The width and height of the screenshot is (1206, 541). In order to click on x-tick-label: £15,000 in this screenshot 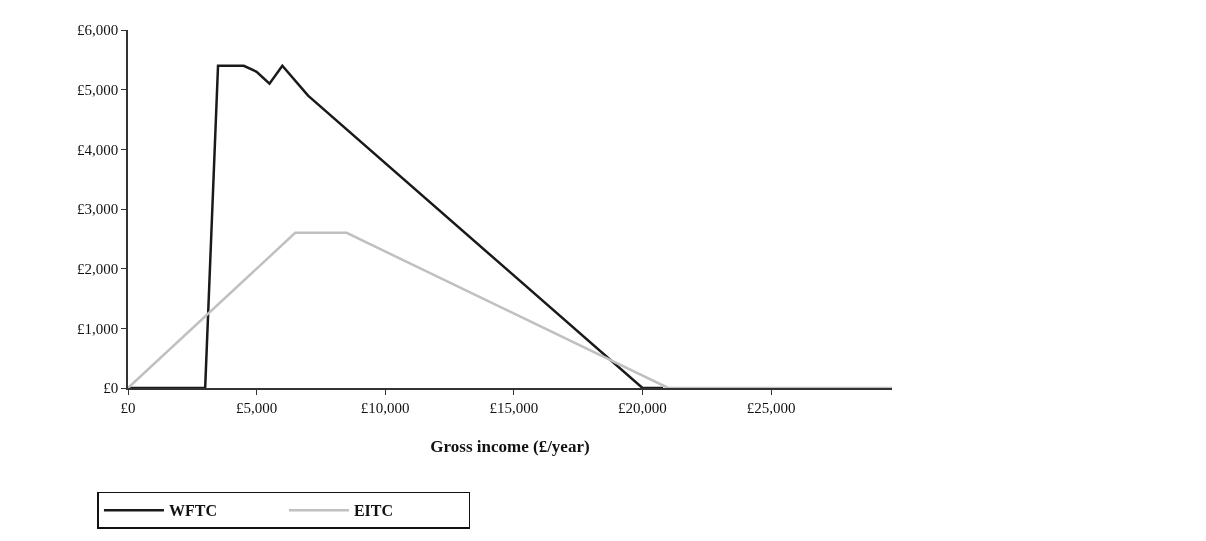, I will do `click(514, 407)`.